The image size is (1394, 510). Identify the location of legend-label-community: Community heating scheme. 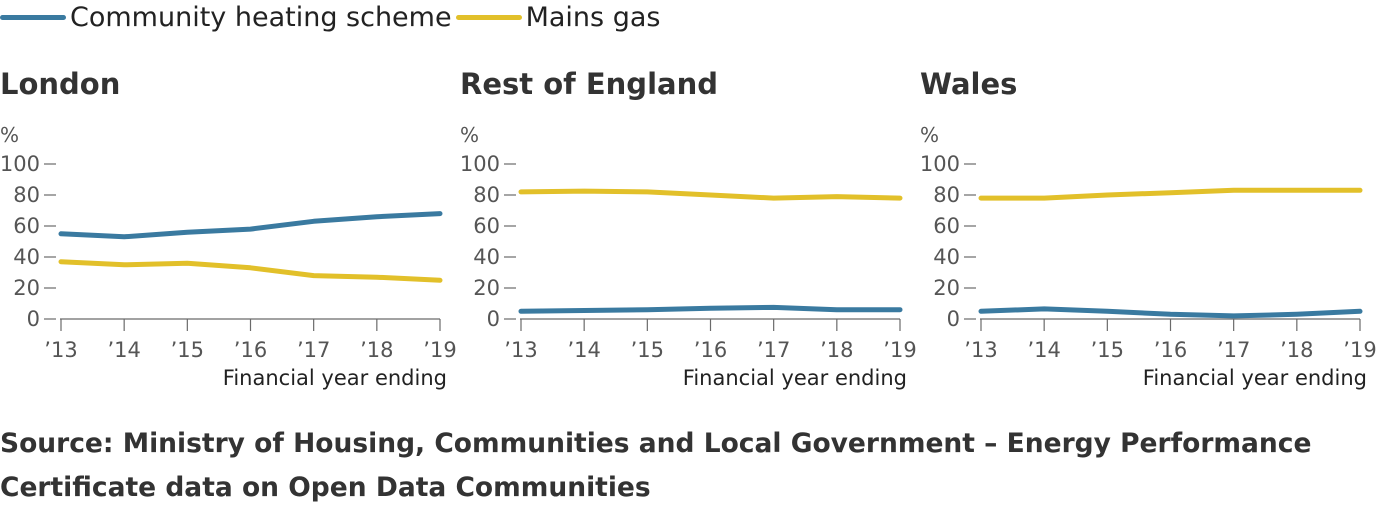
(261, 17).